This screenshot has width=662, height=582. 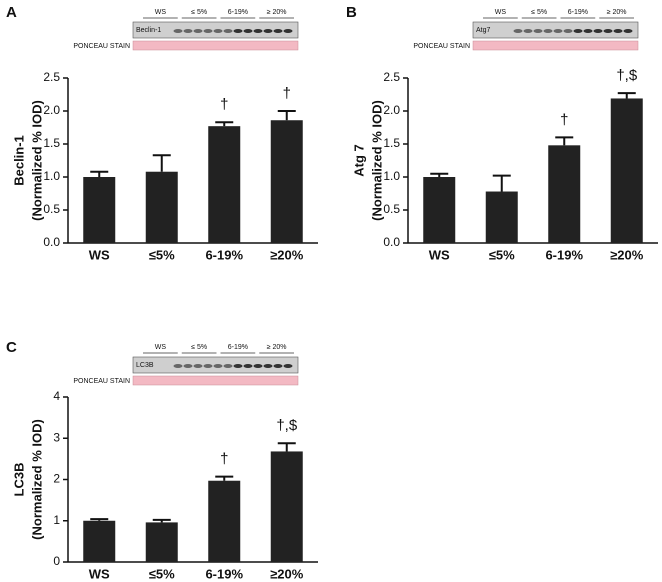 I want to click on y-axis-label: Beclin-1, so click(x=18, y=160).